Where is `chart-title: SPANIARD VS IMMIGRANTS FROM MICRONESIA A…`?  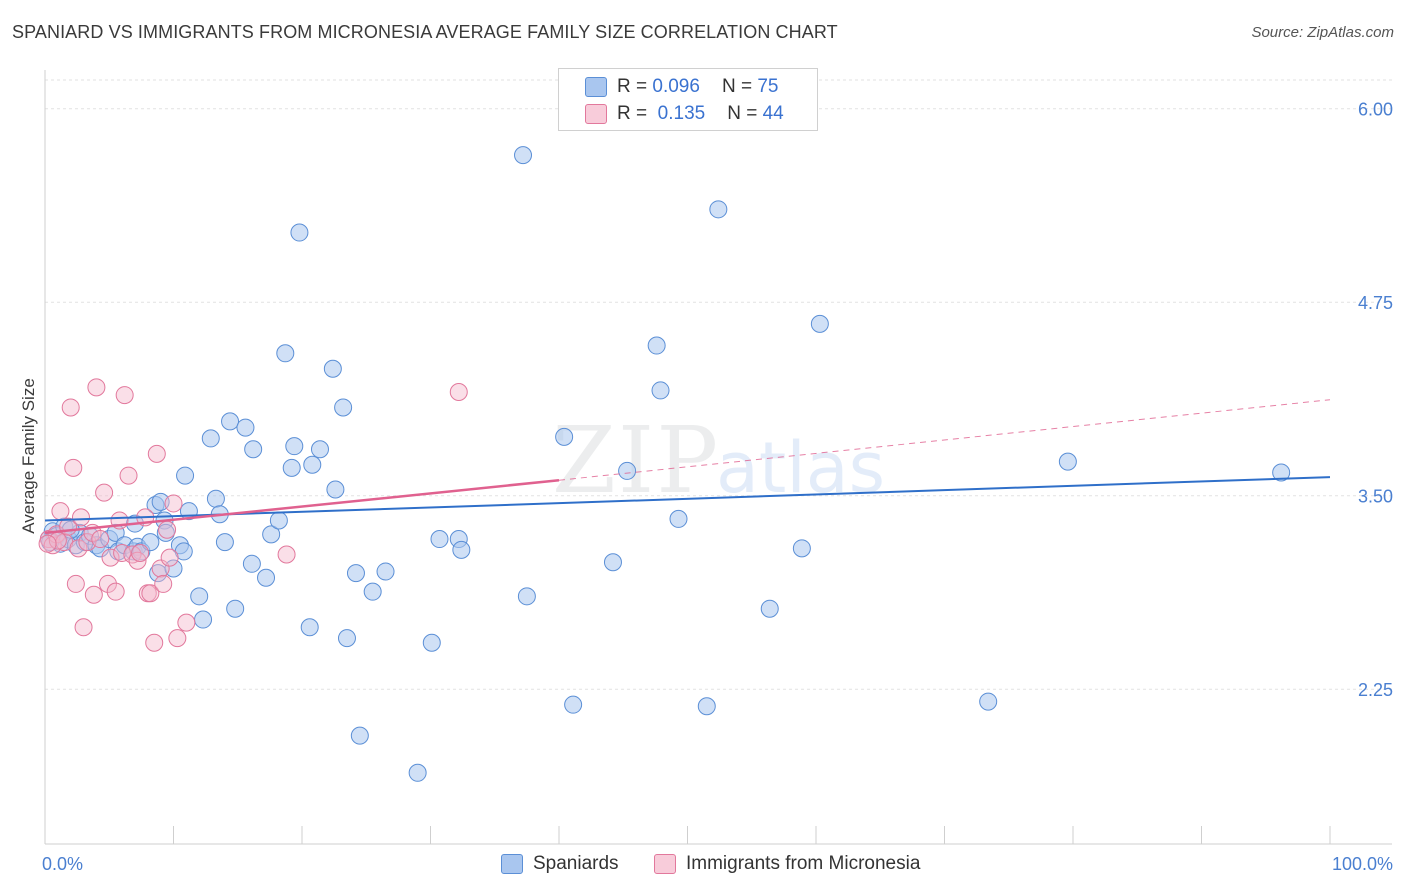 chart-title: SPANIARD VS IMMIGRANTS FROM MICRONESIA A… is located at coordinates (425, 32).